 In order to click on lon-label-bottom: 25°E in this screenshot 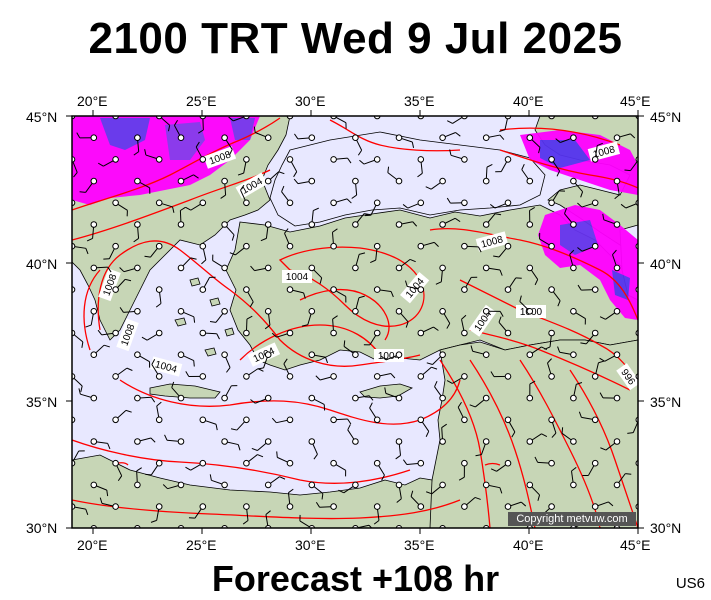, I will do `click(201, 545)`.